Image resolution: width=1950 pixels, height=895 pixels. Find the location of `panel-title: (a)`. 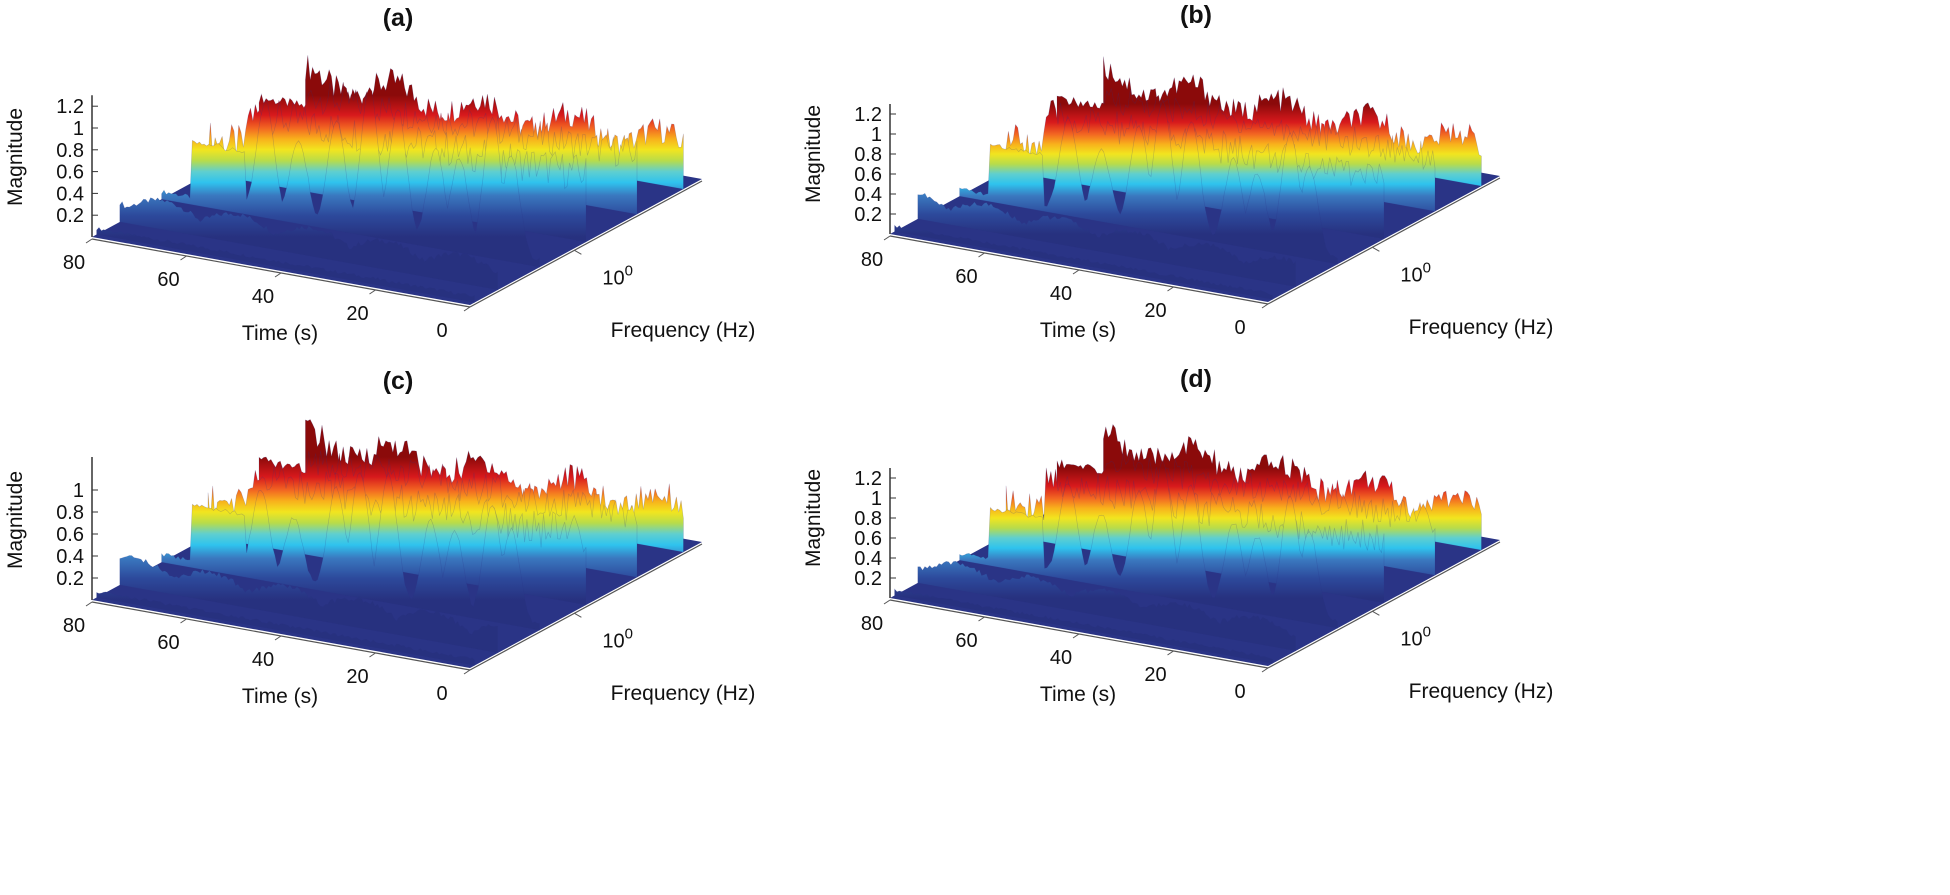

panel-title: (a) is located at coordinates (398, 18).